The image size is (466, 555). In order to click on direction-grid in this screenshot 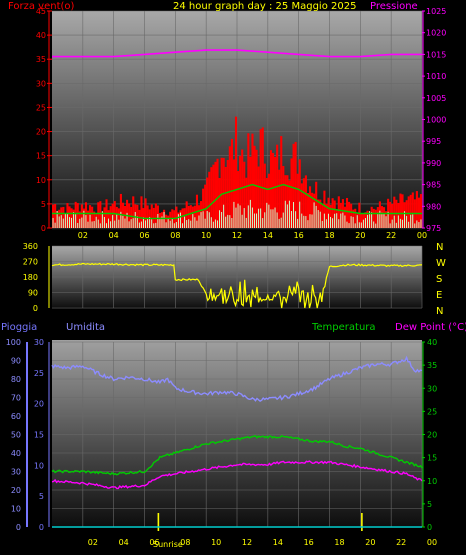, I will do `click(237, 277)`.